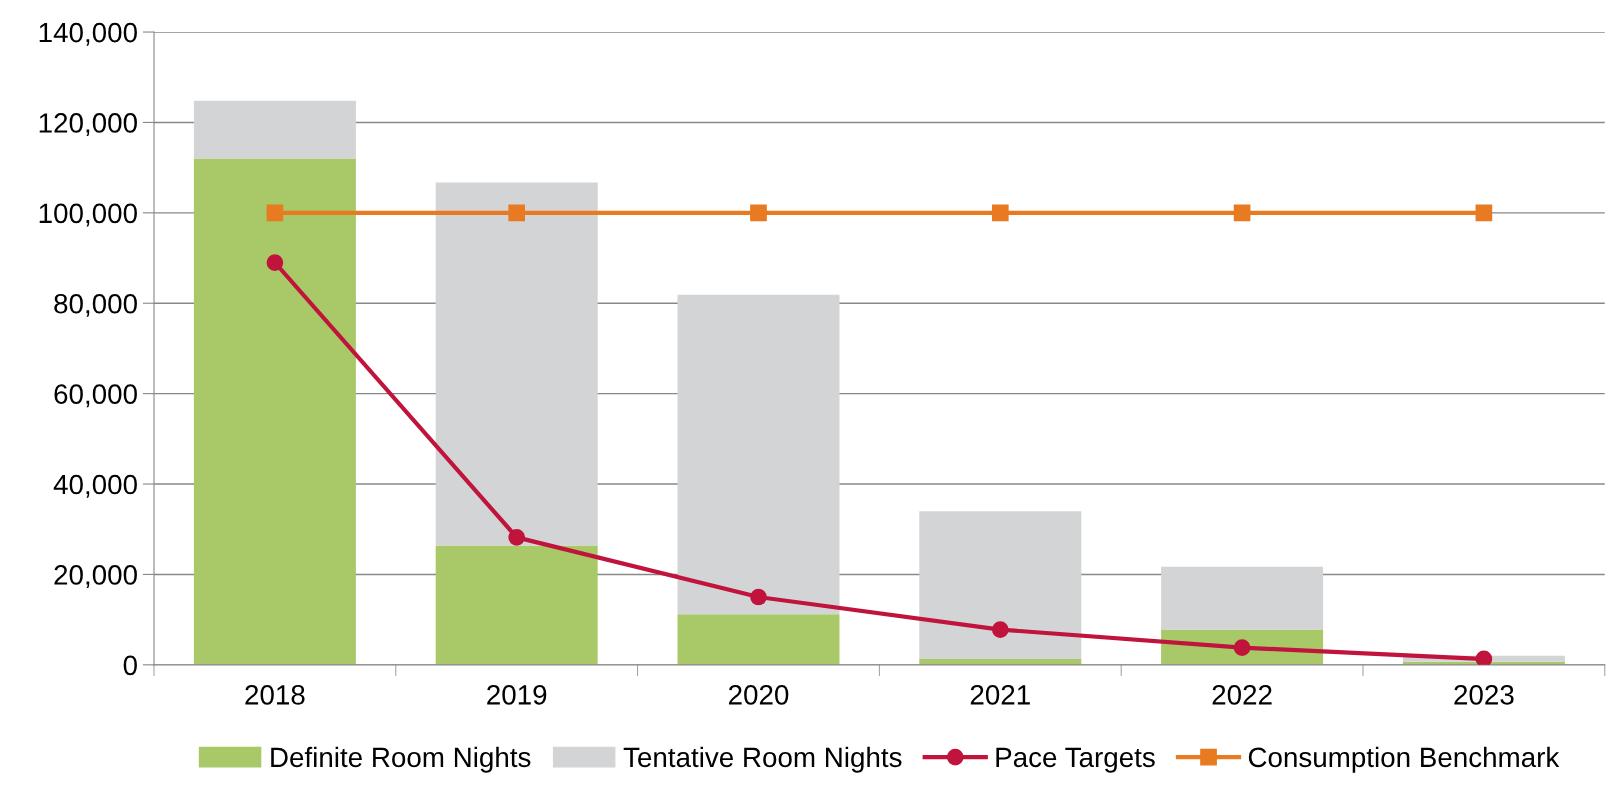  Describe the element at coordinates (95, 396) in the screenshot. I see `y-tick-label: 60,000` at that location.